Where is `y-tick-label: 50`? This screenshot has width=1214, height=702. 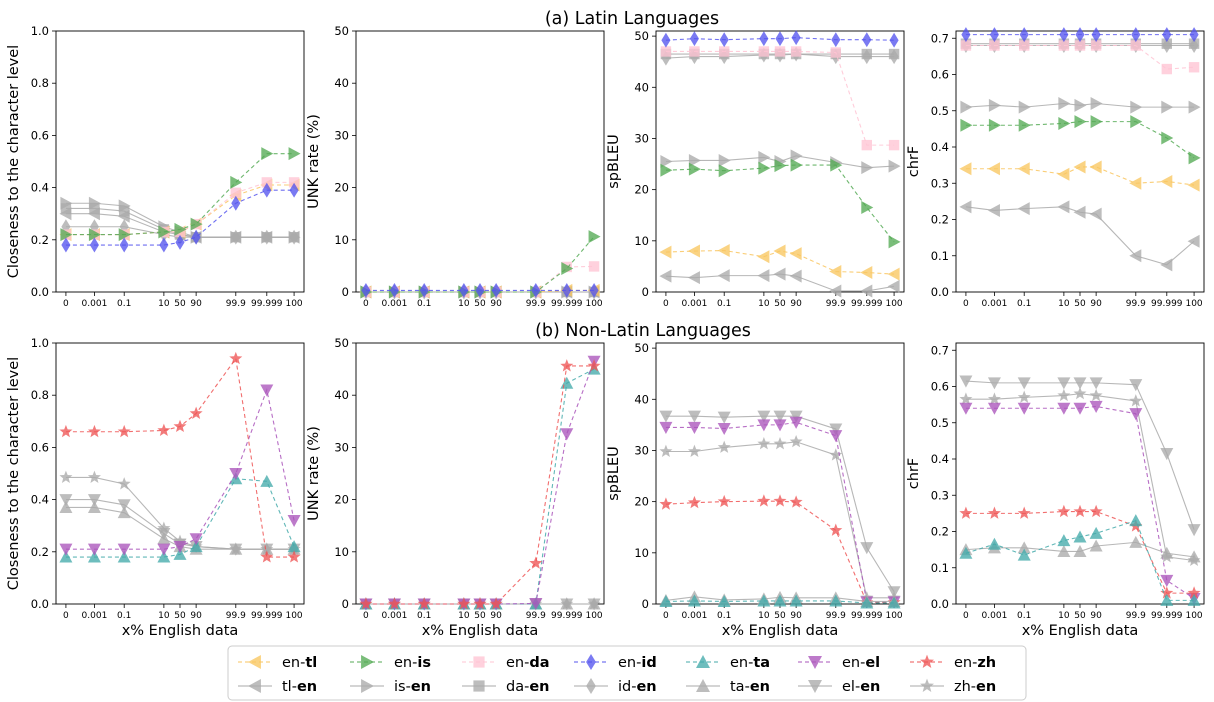 y-tick-label: 50 is located at coordinates (341, 31).